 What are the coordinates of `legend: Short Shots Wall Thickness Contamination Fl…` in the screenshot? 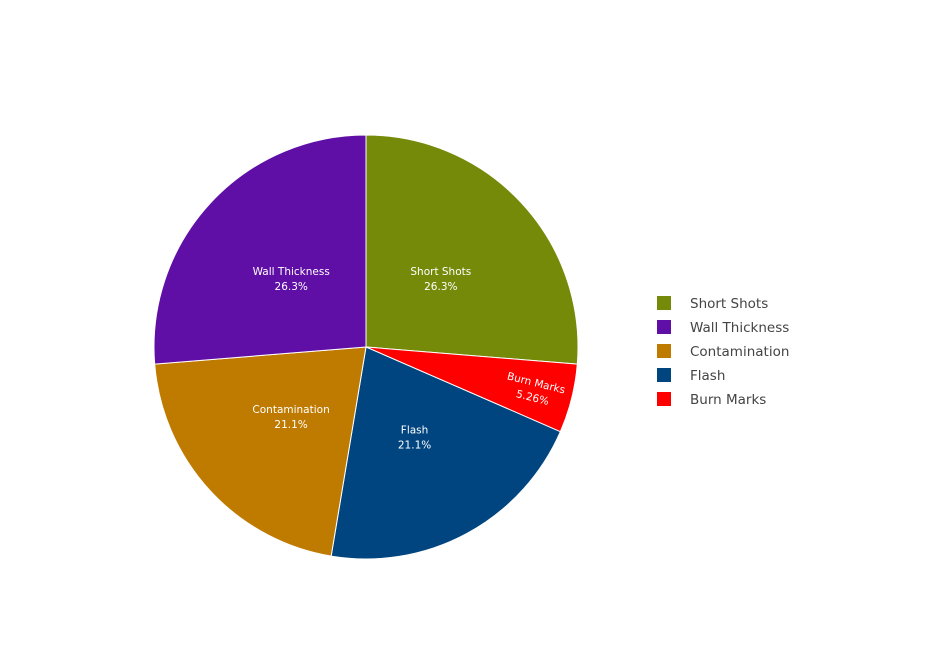 It's located at (723, 352).